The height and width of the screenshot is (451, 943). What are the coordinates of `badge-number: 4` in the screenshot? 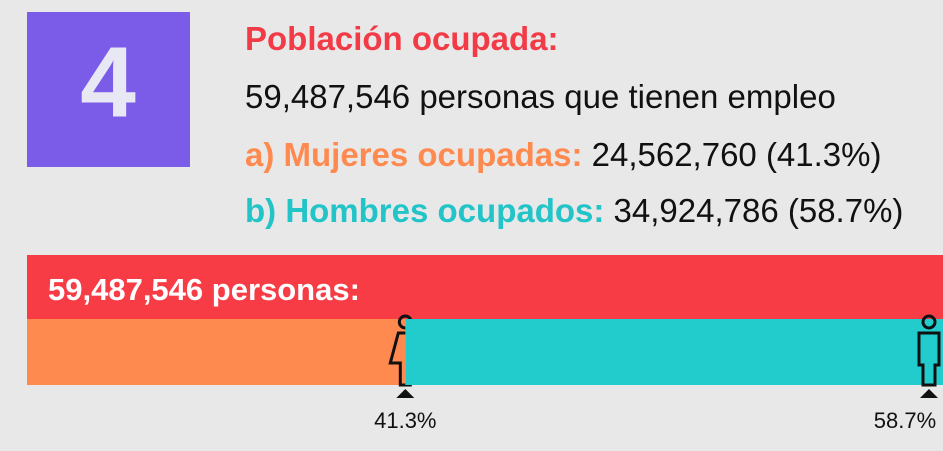 It's located at (108, 82).